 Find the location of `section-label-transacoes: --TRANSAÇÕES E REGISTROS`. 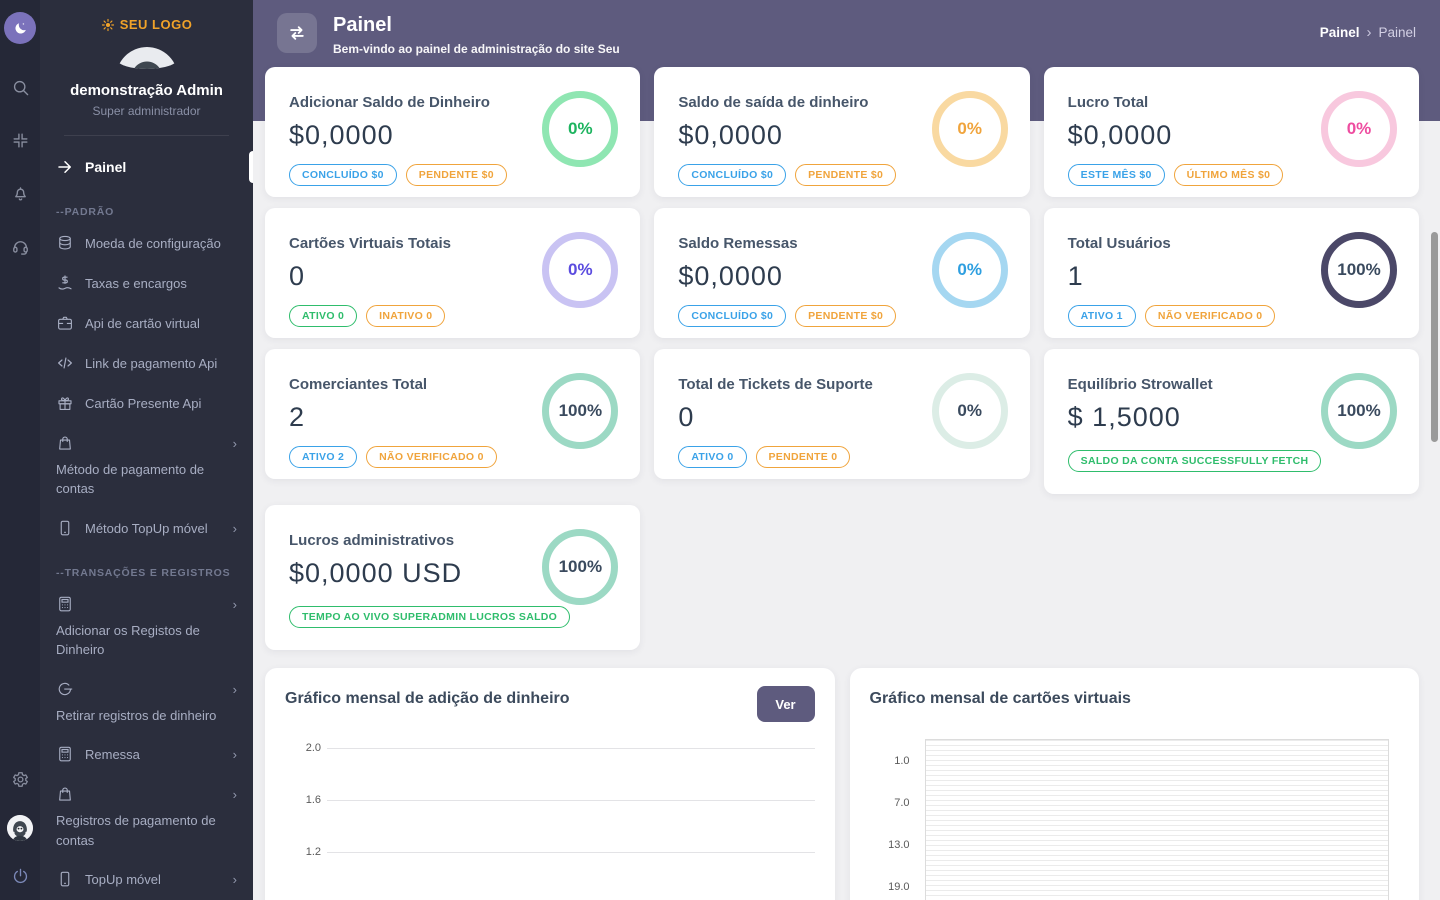

section-label-transacoes: --TRANSAÇÕES E REGISTROS is located at coordinates (143, 572).